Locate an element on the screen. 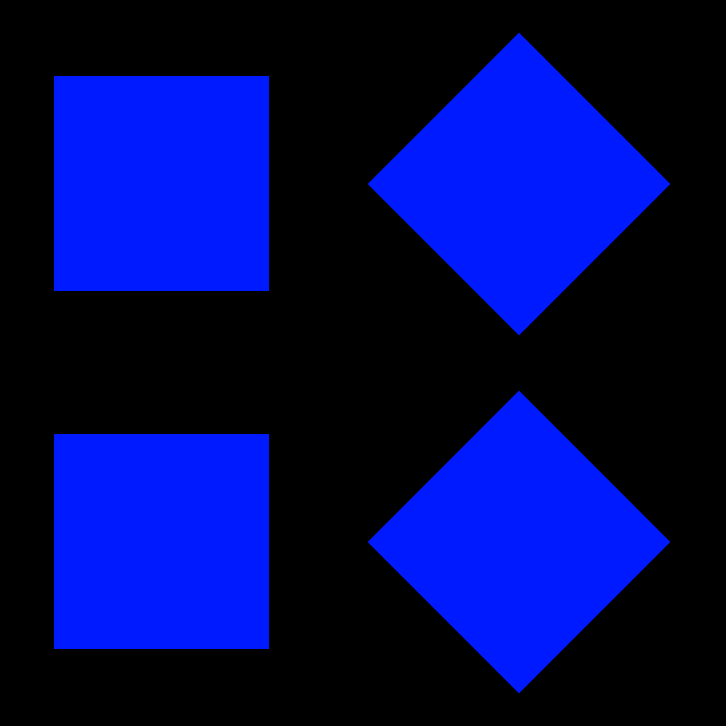 The height and width of the screenshot is (726, 726). bottom-left-square is located at coordinates (161, 541).